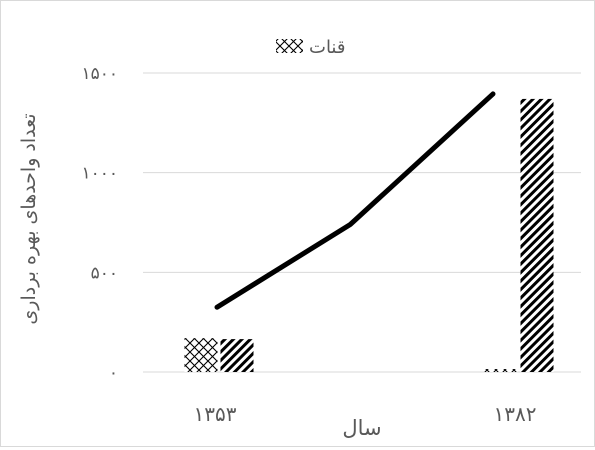 The height and width of the screenshot is (450, 595). I want to click on y-tick-label-2: ۱۰۰۰, so click(99, 174).